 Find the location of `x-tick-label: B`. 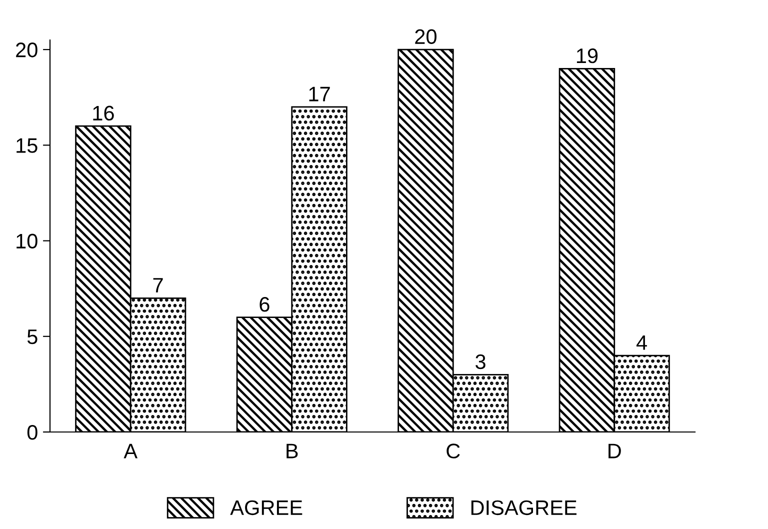

x-tick-label: B is located at coordinates (292, 451).